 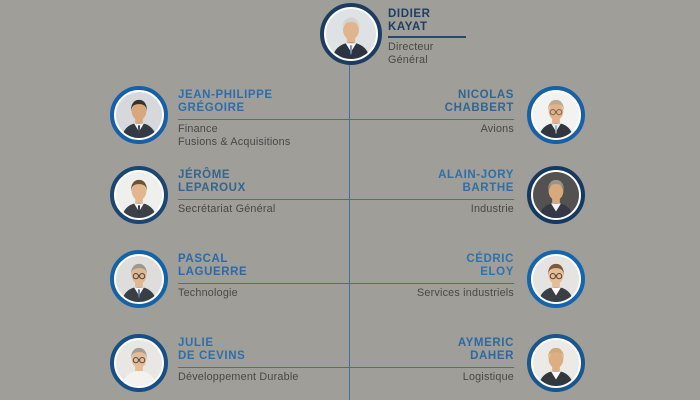 I want to click on person-role: Avions, so click(x=497, y=129).